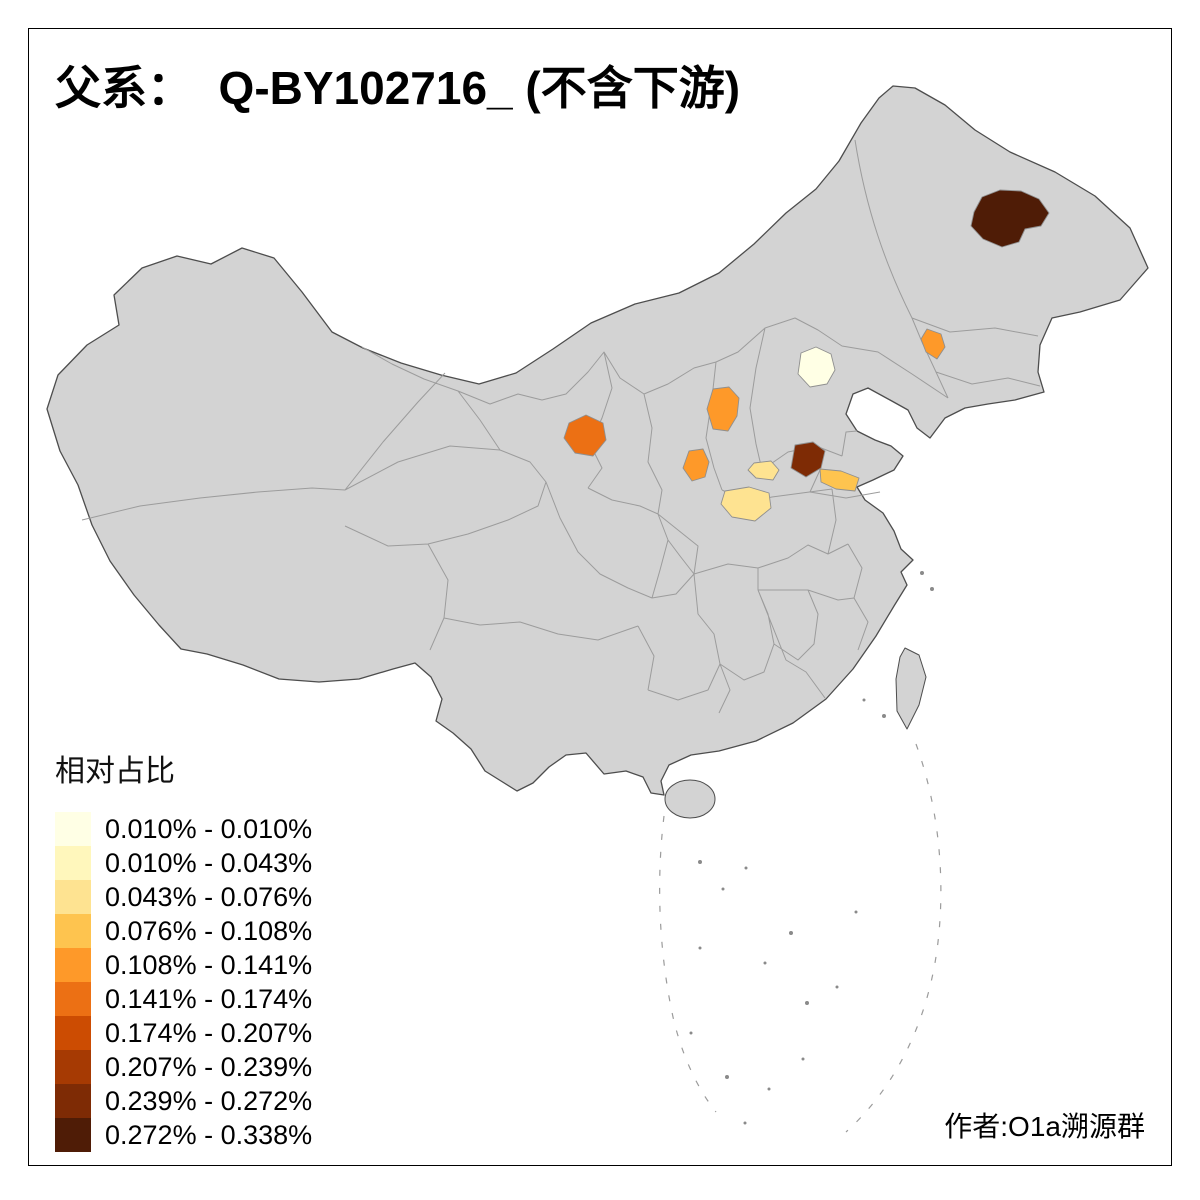 This screenshot has height=1200, width=1200. What do you see at coordinates (746, 504) in the screenshot?
I see `region-shaanxi-south` at bounding box center [746, 504].